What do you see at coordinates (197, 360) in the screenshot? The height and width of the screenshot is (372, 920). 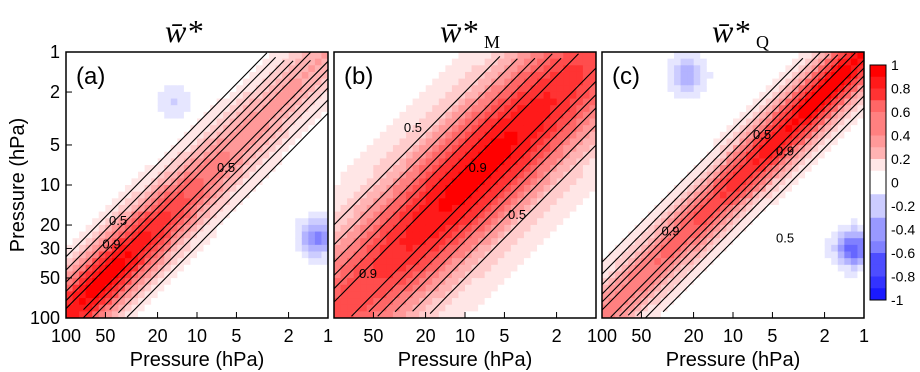 I see `x-axis-label-a: Pressure (hPa)` at bounding box center [197, 360].